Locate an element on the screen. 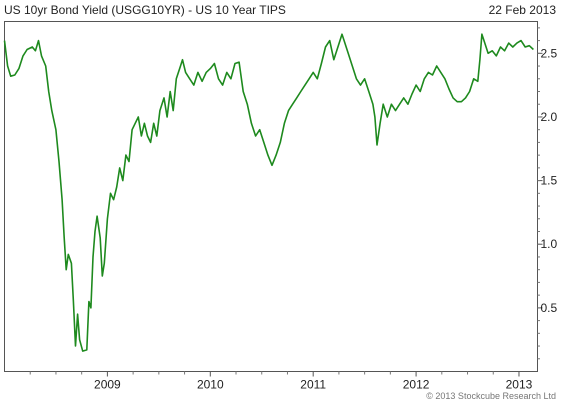 The width and height of the screenshot is (561, 403). y-tick-label-1.5: 1.5 is located at coordinates (549, 181).